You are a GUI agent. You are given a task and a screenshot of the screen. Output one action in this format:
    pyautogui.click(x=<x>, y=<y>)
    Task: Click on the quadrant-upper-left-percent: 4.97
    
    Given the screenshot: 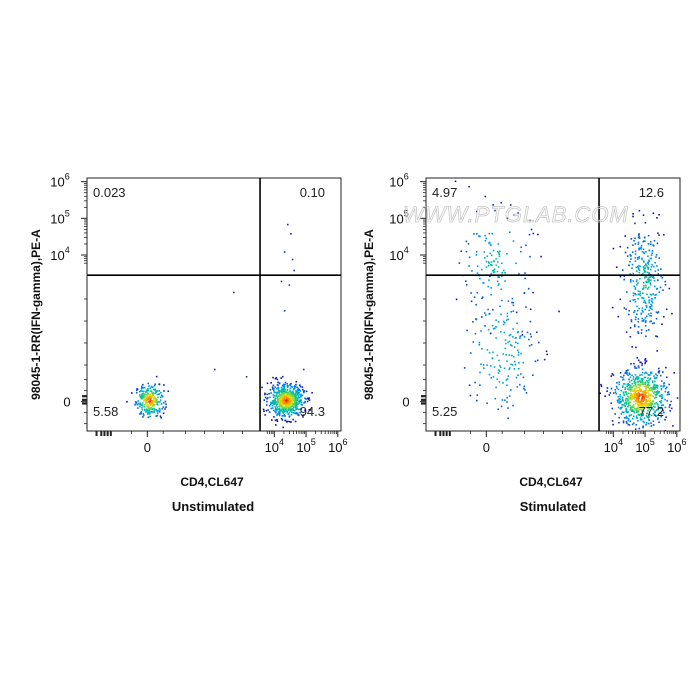 What is the action you would take?
    pyautogui.click(x=444, y=192)
    